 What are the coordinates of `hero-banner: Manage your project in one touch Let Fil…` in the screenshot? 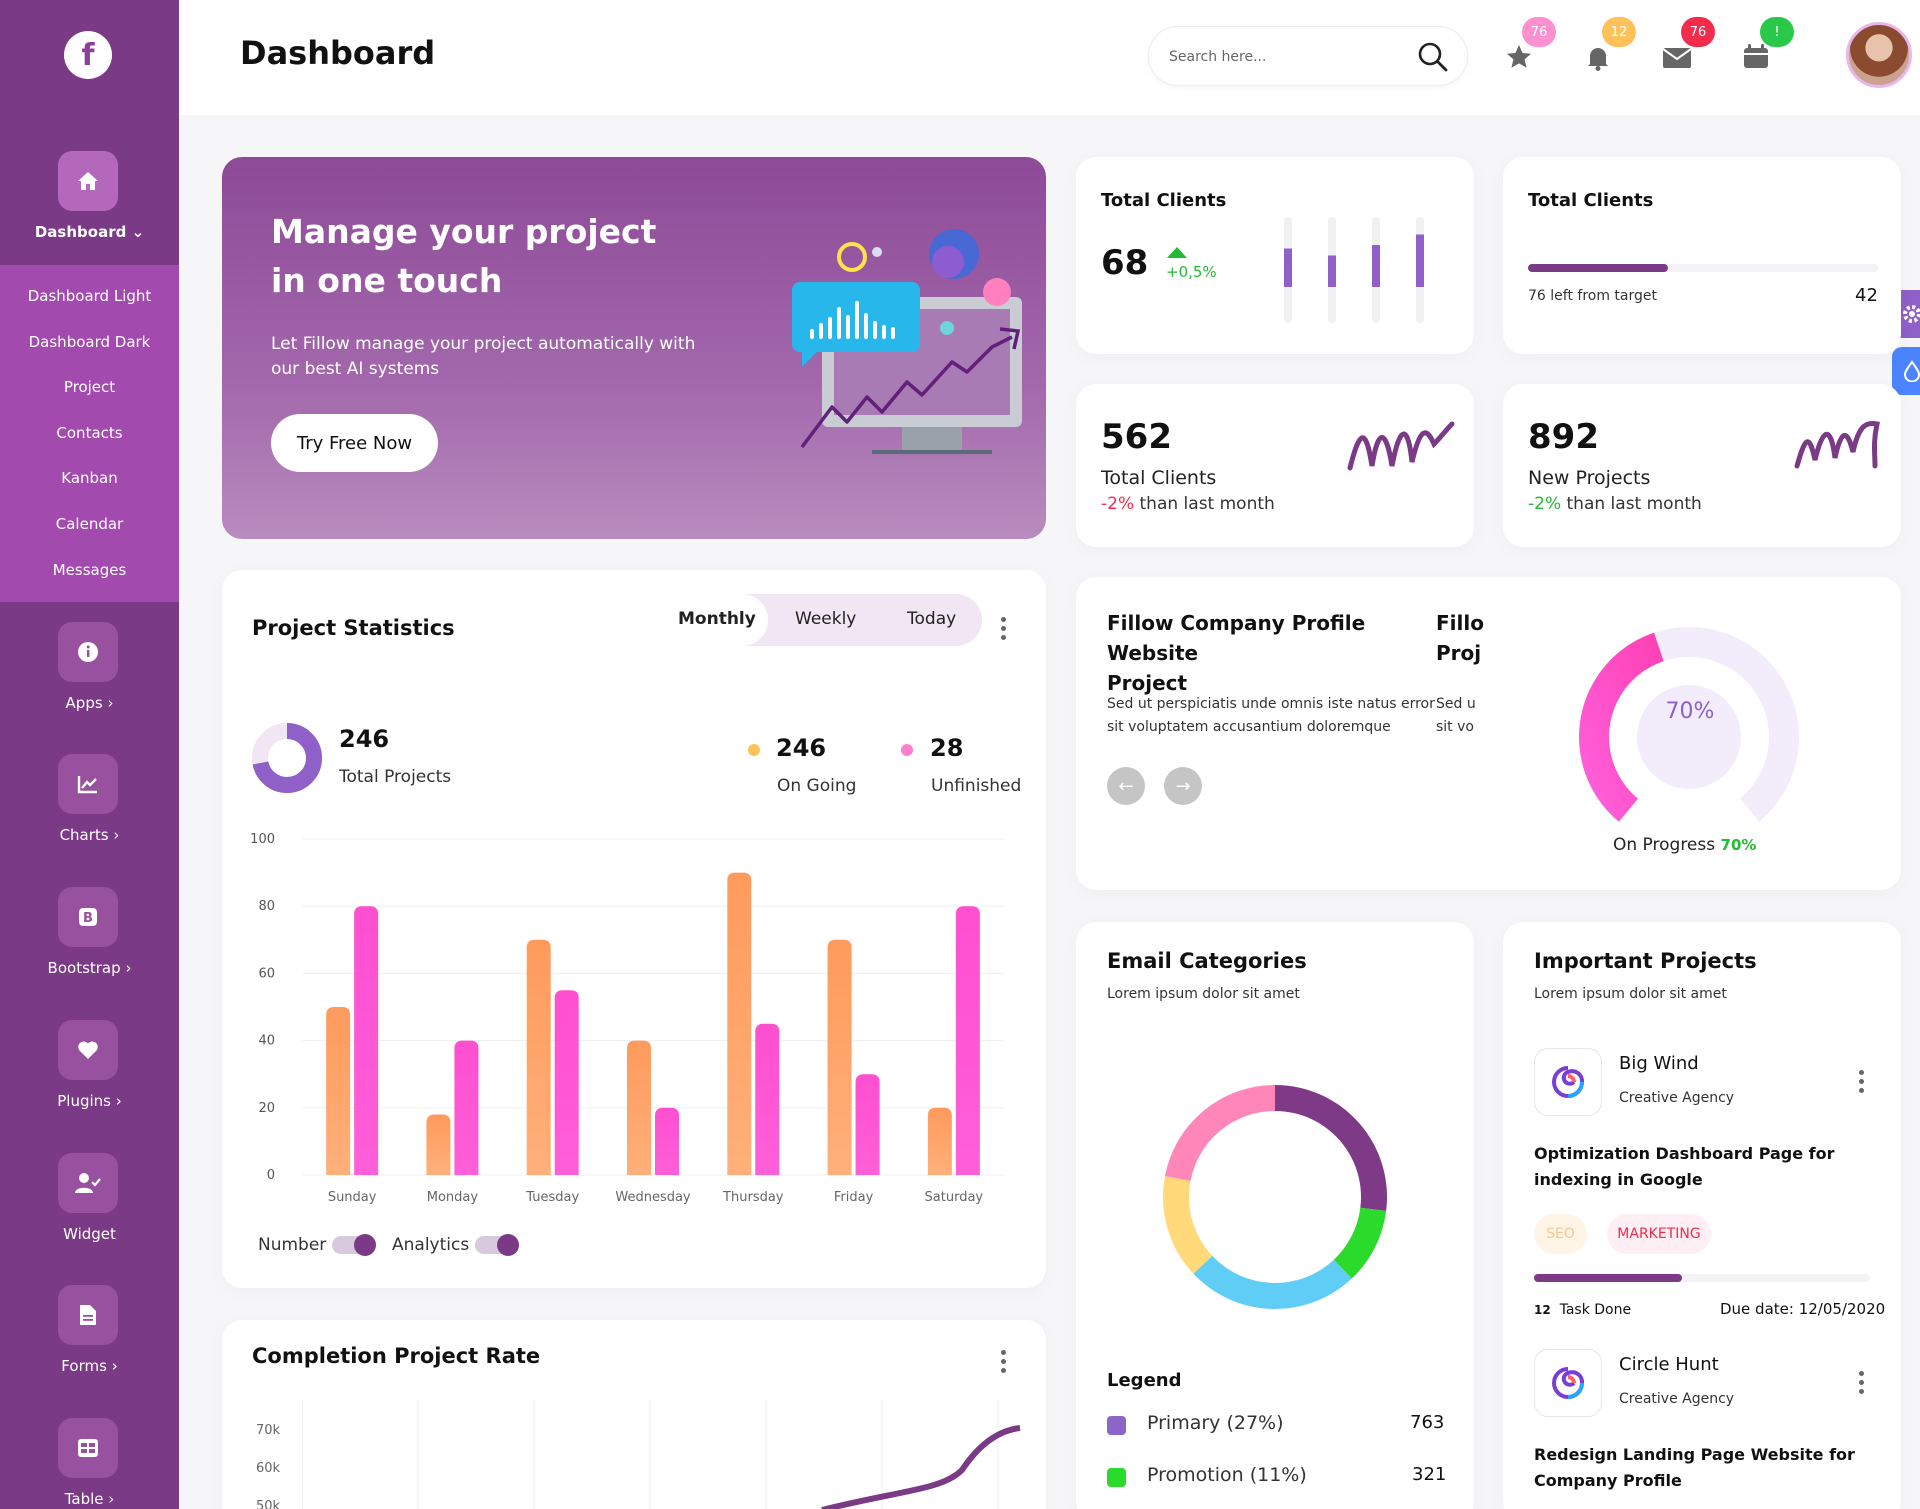 It's located at (634, 348).